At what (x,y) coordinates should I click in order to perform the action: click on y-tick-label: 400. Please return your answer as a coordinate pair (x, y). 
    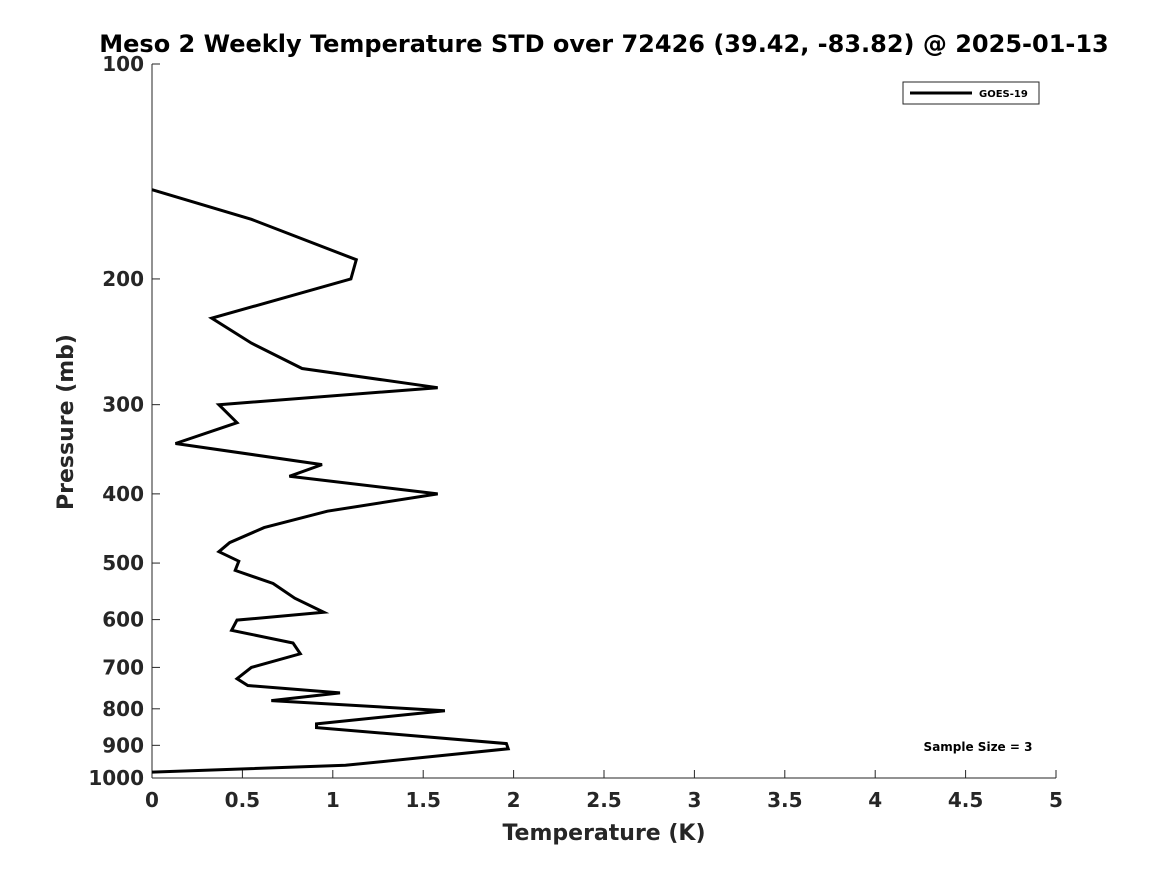
    Looking at the image, I should click on (123, 494).